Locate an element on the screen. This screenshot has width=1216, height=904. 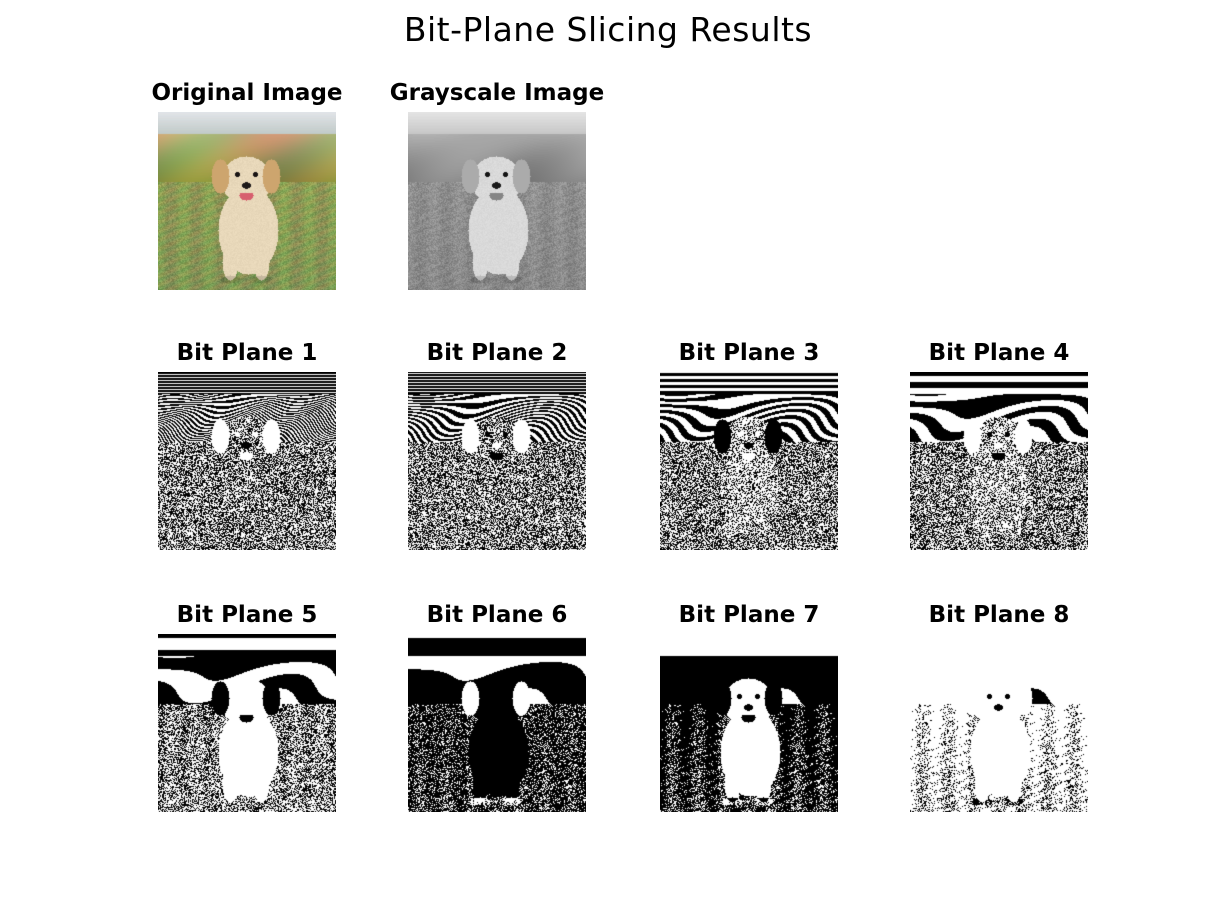
panel-title: Bit Plane 3 is located at coordinates (749, 353).